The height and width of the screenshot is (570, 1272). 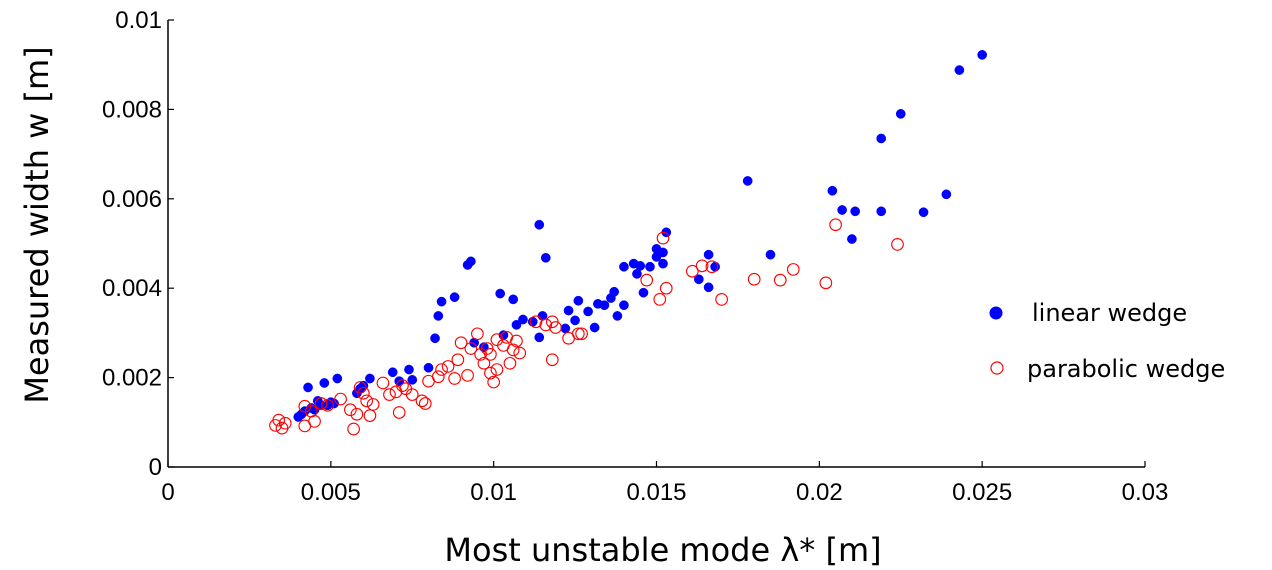 I want to click on y-axis-title: Measured width w [m], so click(x=37, y=224).